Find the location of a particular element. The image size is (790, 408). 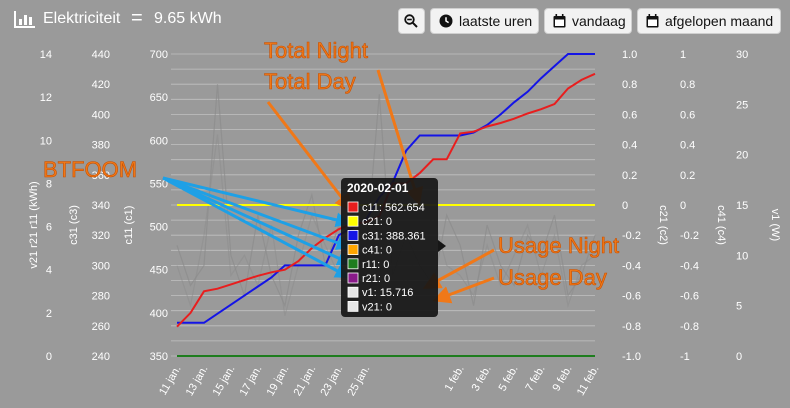

arrow-total-day is located at coordinates (309, 156).